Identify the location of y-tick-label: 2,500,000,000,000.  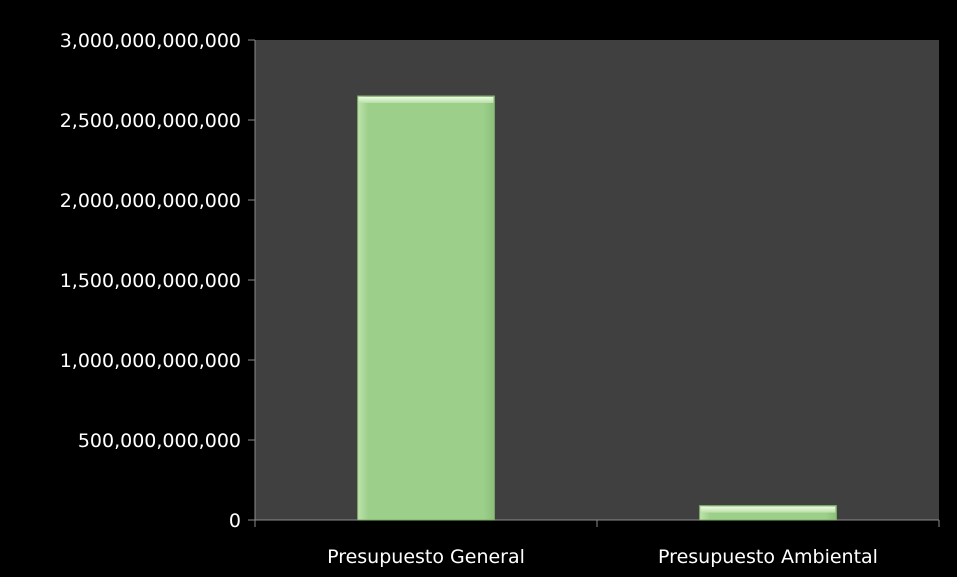
(150, 121).